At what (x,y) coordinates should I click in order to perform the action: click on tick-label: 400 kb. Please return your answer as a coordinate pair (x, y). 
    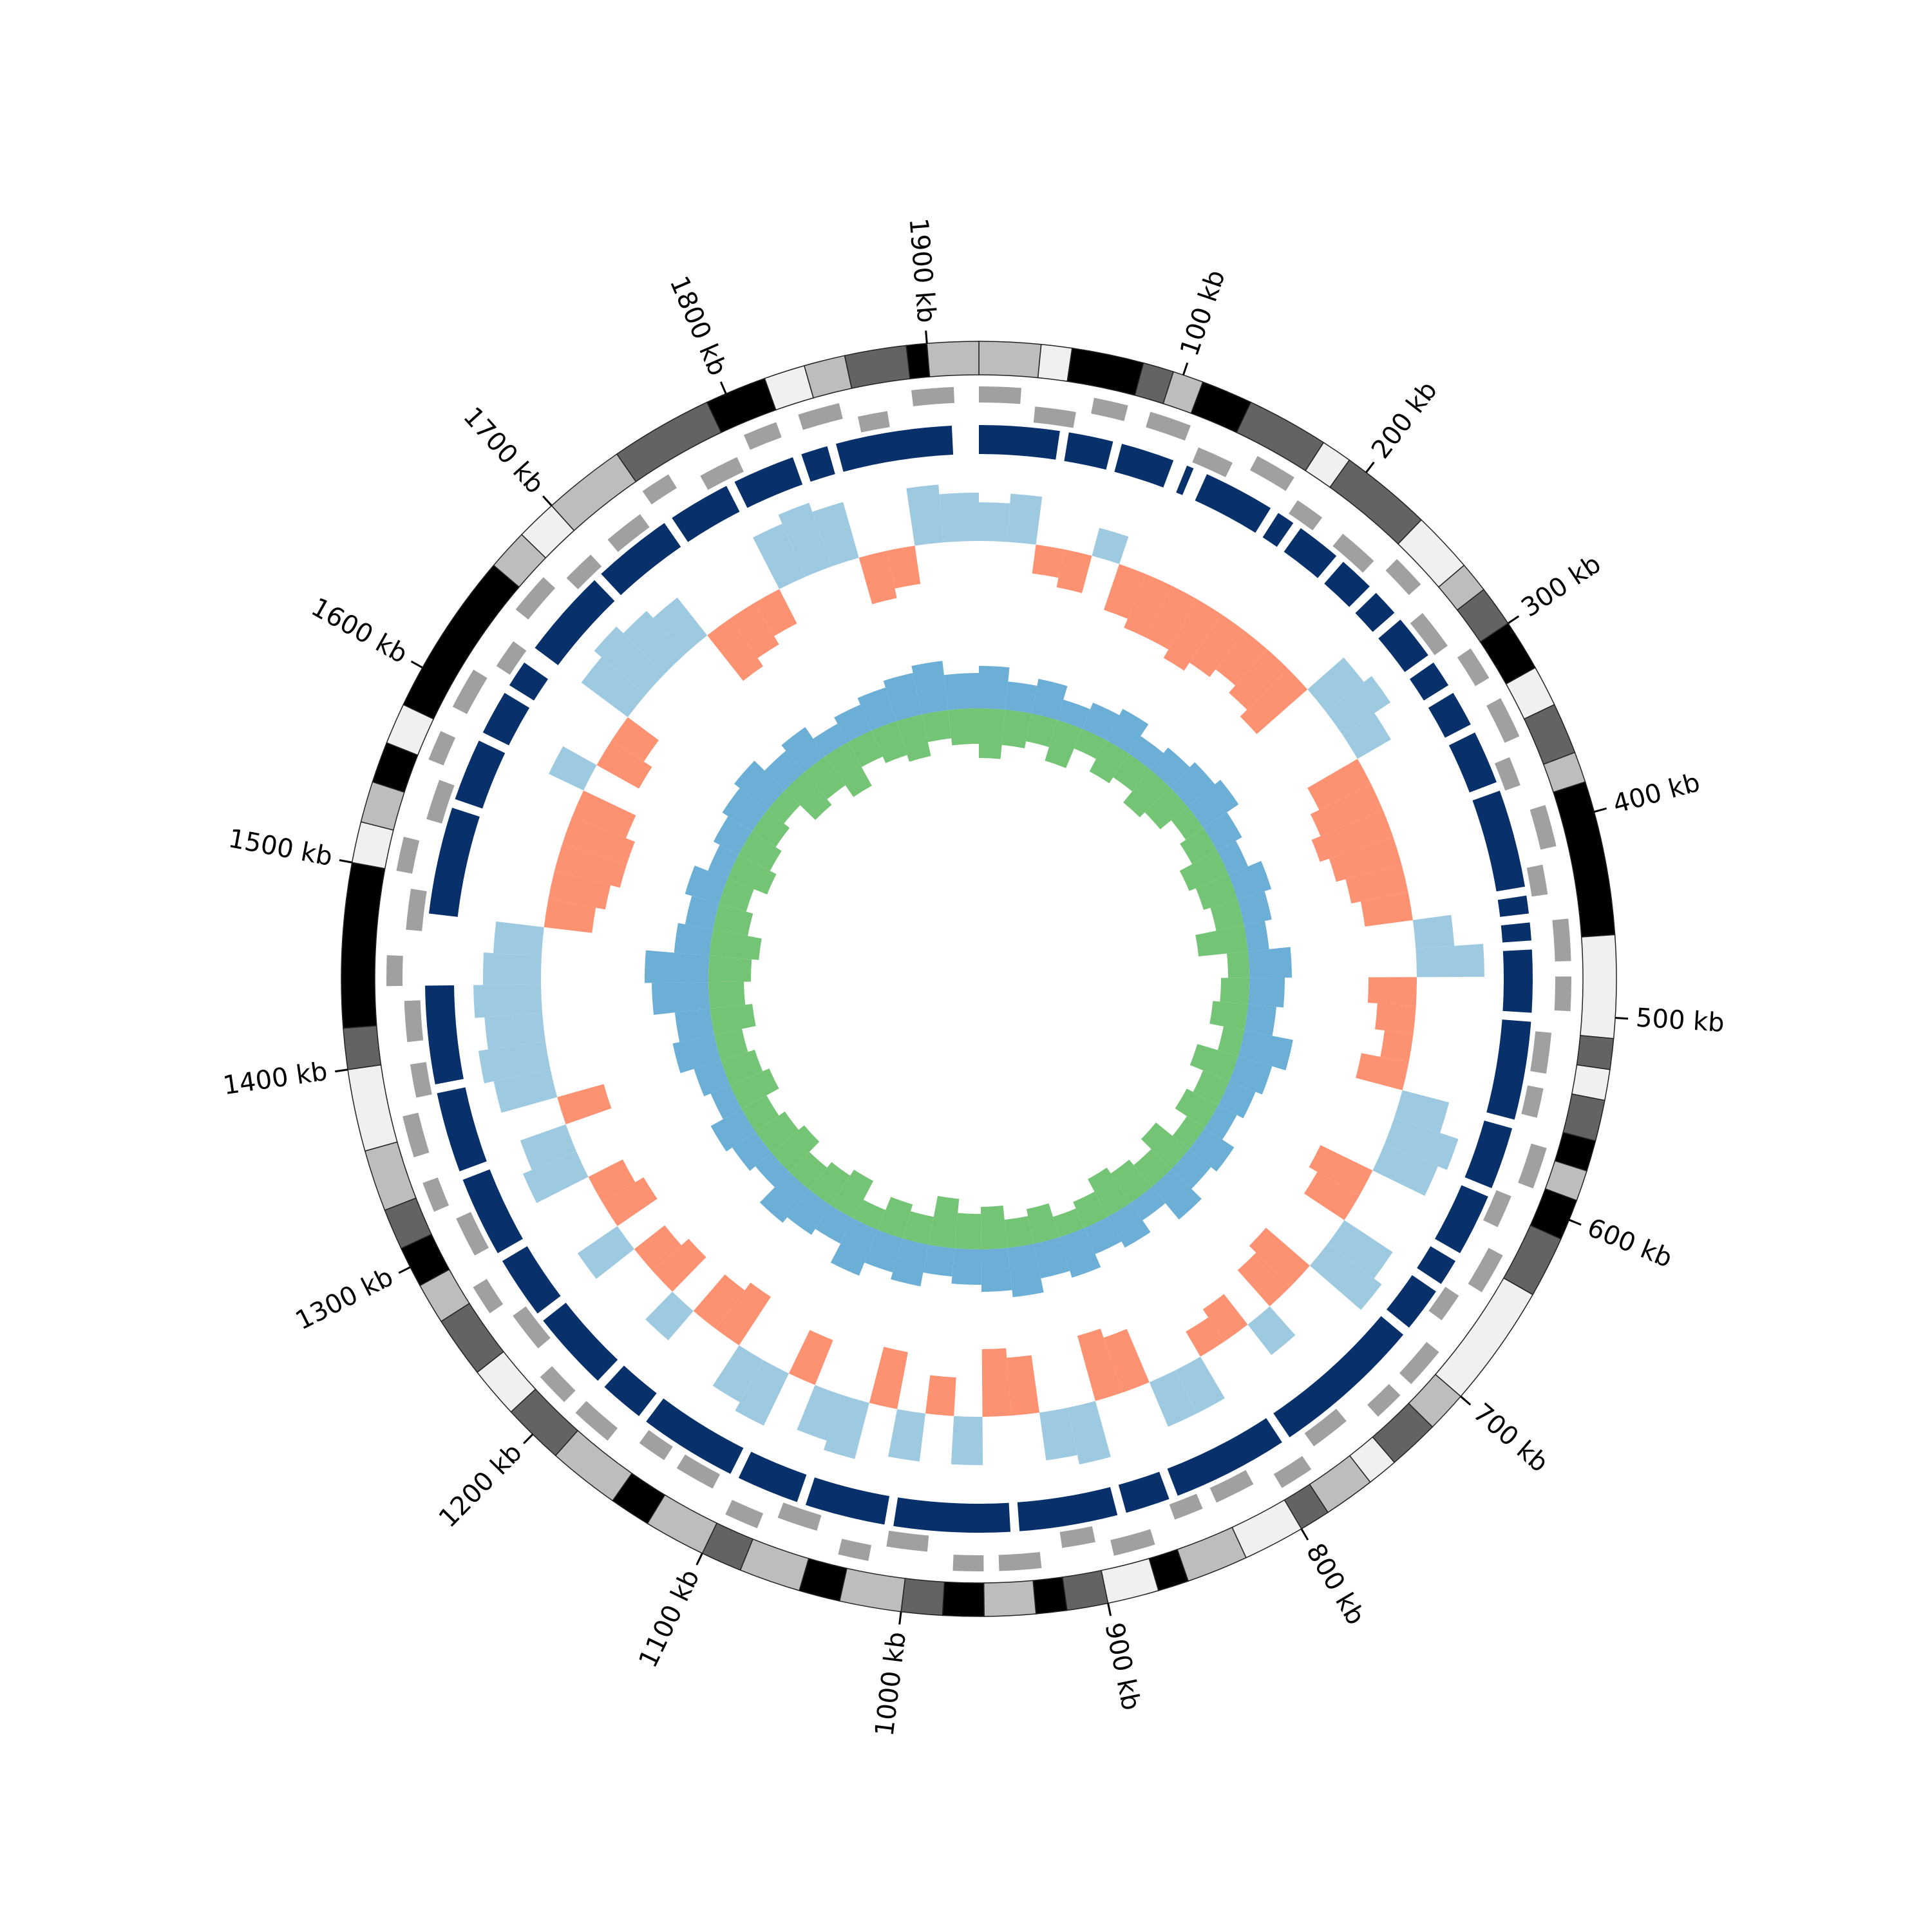
    Looking at the image, I should click on (1657, 793).